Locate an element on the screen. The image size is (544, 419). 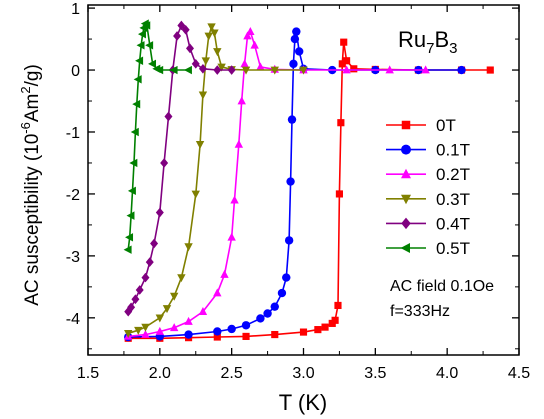
y-axis-label-tail: /g) is located at coordinates (32, 75).